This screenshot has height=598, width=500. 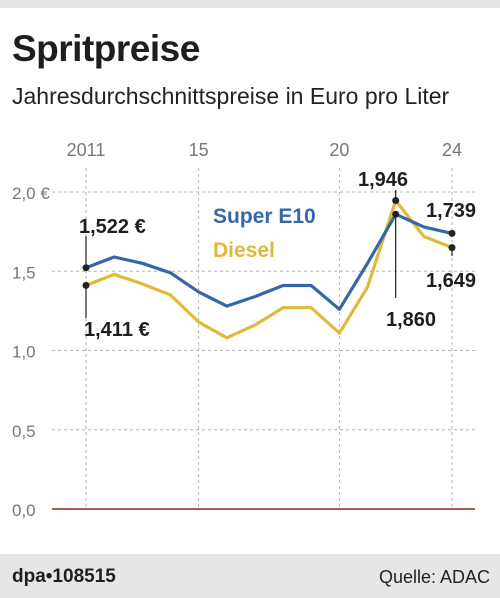 What do you see at coordinates (452, 150) in the screenshot?
I see `x-tick-label: 24` at bounding box center [452, 150].